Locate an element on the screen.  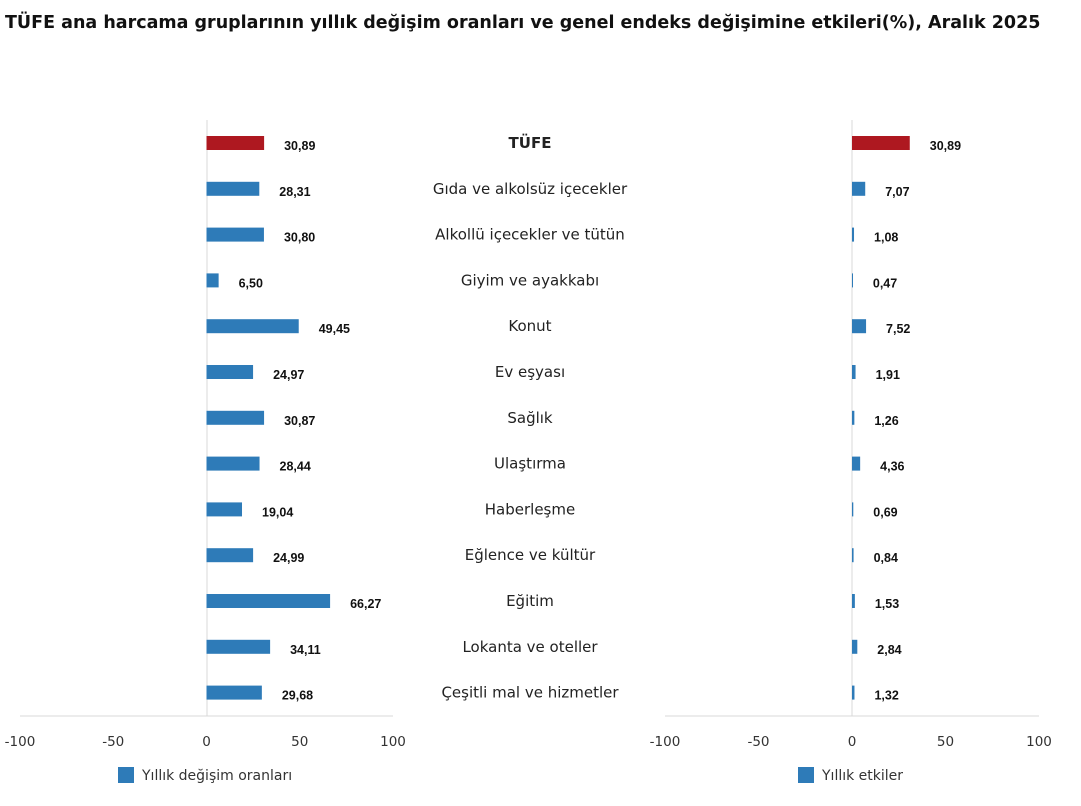
data-label: 19,04 is located at coordinates (277, 512).